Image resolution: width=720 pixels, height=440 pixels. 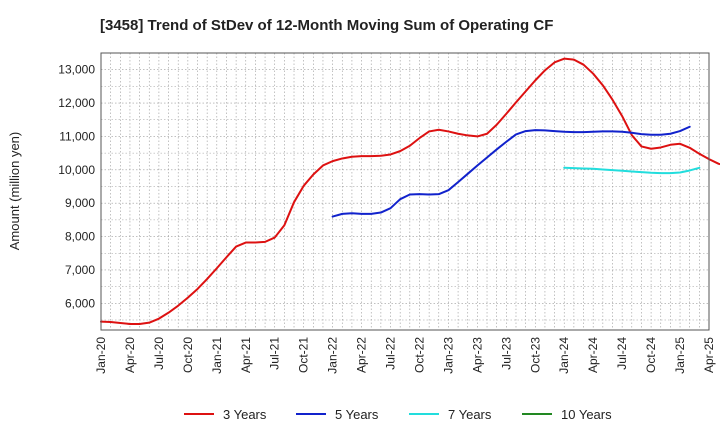 What do you see at coordinates (80, 303) in the screenshot?
I see `y-tick-label: 6,000` at bounding box center [80, 303].